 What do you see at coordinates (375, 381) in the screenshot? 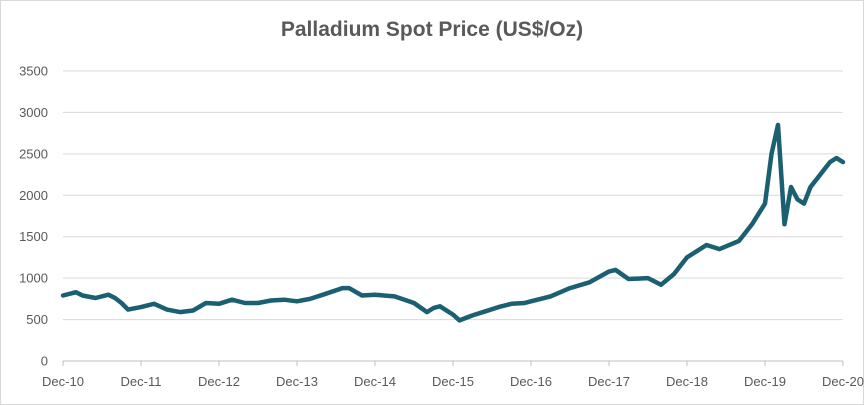
I see `x-tick-label: Dec-14` at bounding box center [375, 381].